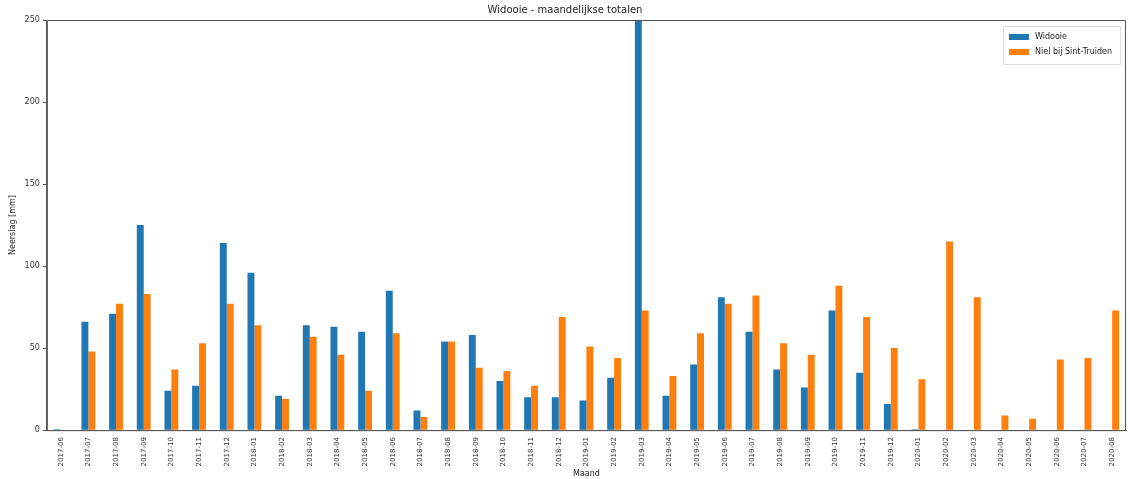 The width and height of the screenshot is (1130, 479). What do you see at coordinates (32, 266) in the screenshot?
I see `y-tick-label: 100` at bounding box center [32, 266].